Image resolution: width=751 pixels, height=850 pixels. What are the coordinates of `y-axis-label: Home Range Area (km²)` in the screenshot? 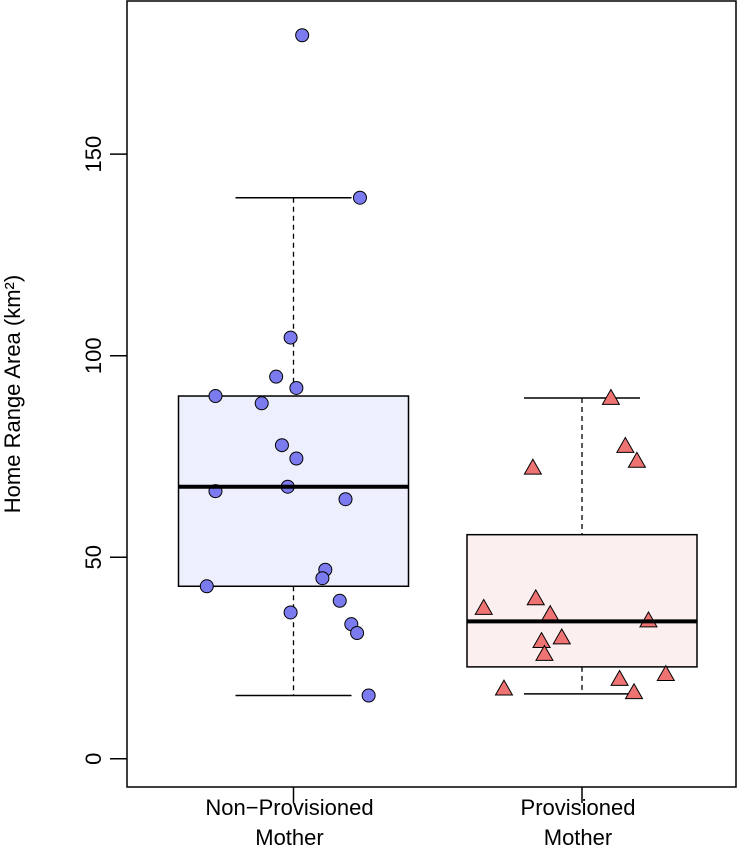 It's located at (12, 394).